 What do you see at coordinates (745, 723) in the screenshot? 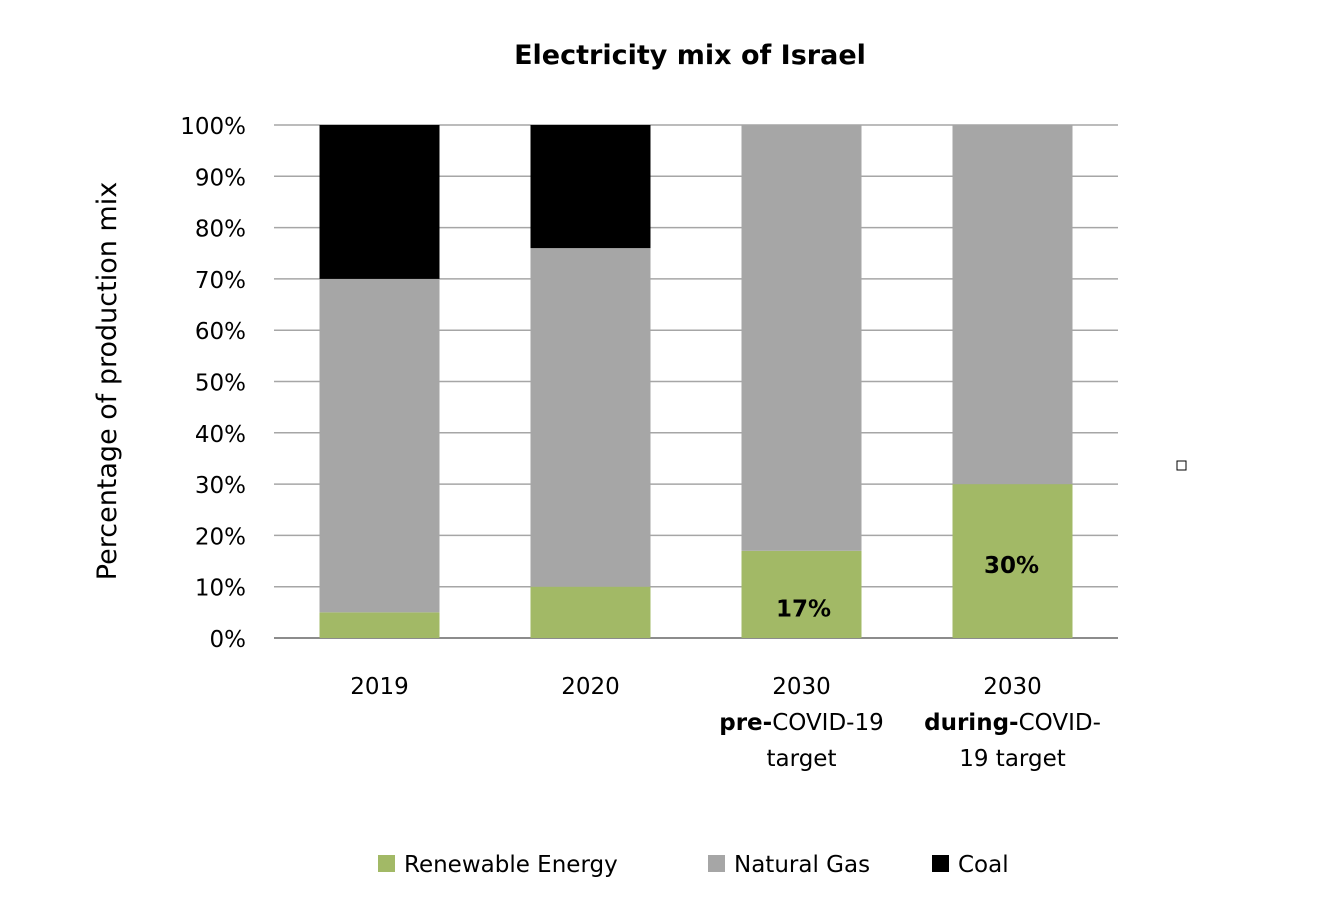
I see `x-tick-label-segment: pre-` at bounding box center [745, 723].